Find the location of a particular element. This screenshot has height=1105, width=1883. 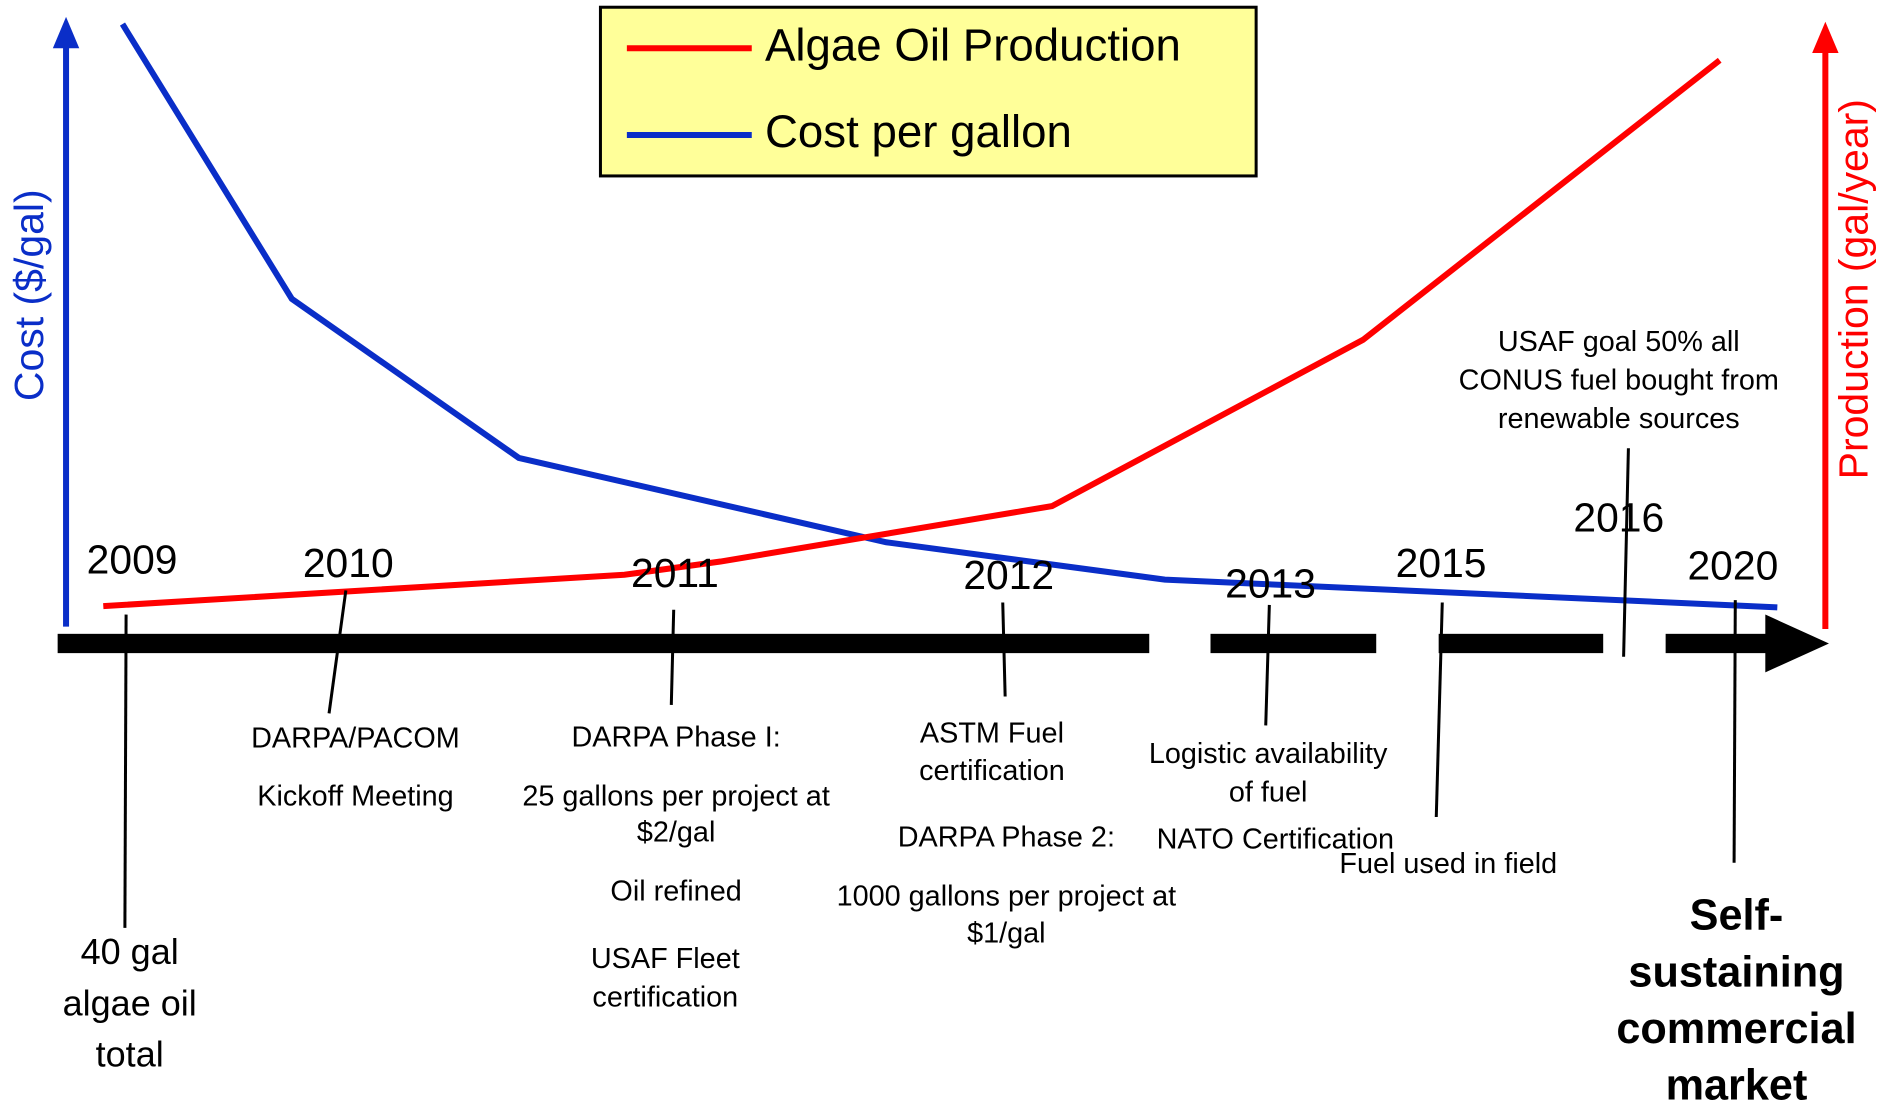

year-label: 2011 is located at coordinates (675, 573).